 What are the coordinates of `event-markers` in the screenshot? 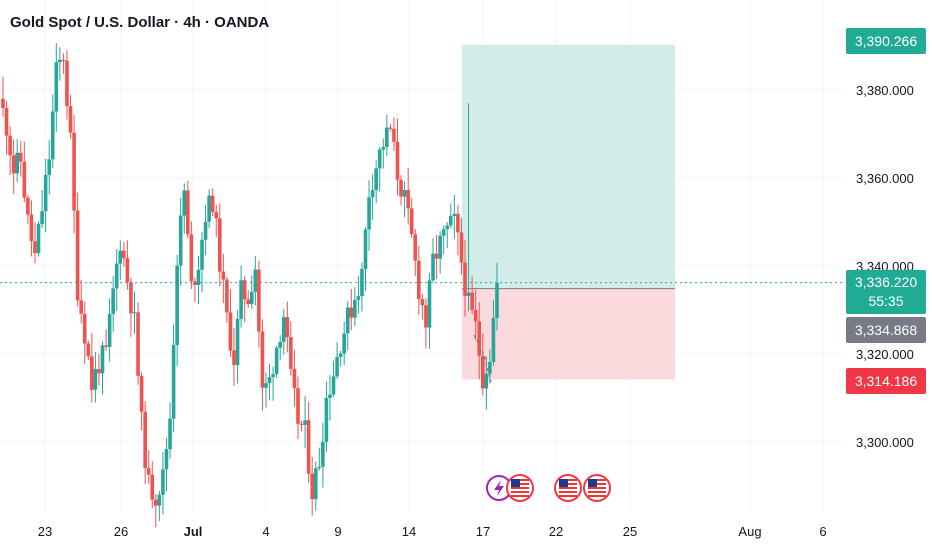 It's located at (548, 488).